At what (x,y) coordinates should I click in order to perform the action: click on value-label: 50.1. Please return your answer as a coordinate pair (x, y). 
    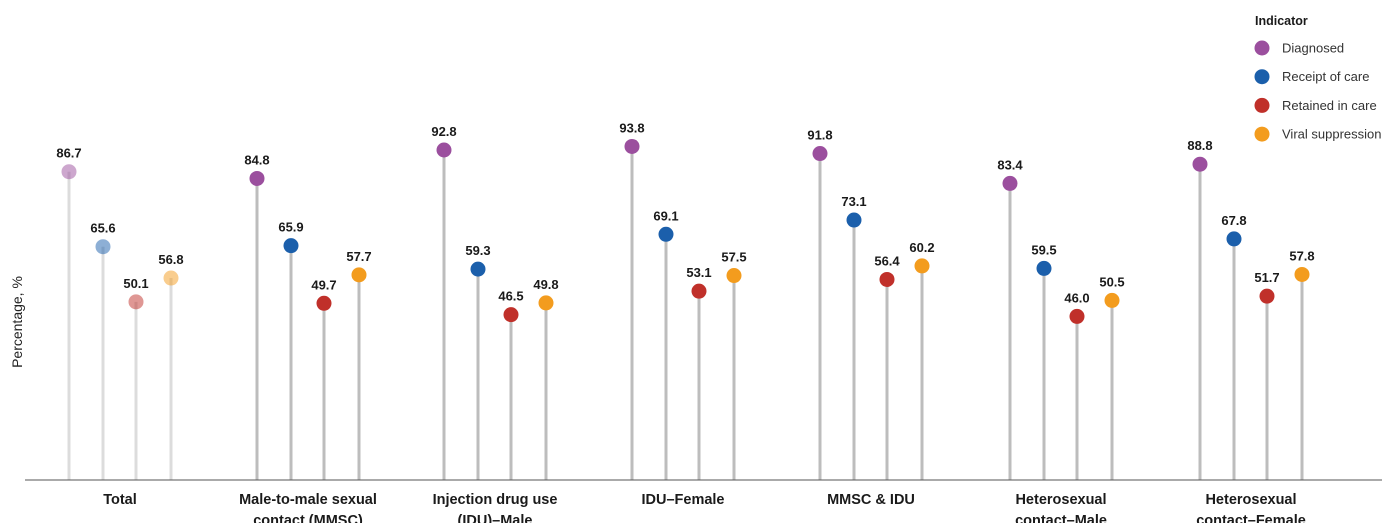
    Looking at the image, I should click on (135, 283).